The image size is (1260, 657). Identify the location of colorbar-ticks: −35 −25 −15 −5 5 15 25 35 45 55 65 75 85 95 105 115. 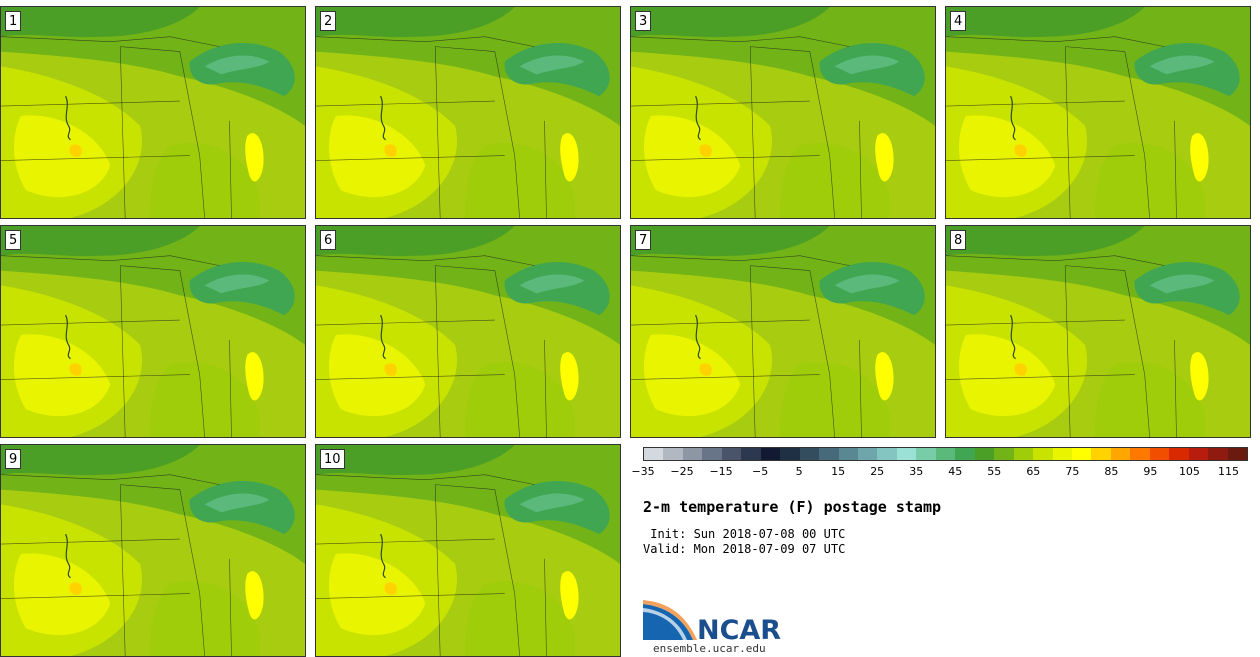
(939, 473).